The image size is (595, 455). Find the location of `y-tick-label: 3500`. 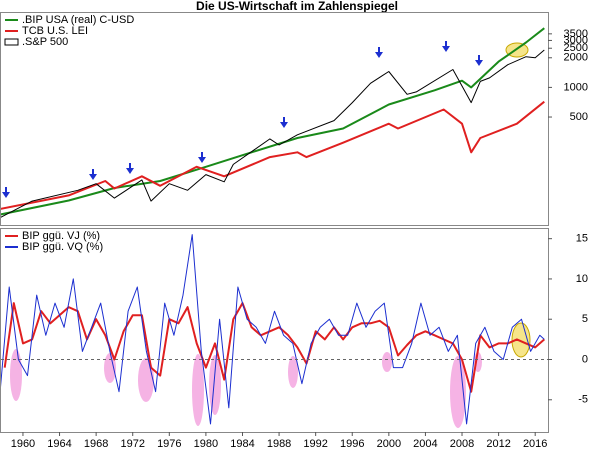

y-tick-label: 3500 is located at coordinates (576, 34).